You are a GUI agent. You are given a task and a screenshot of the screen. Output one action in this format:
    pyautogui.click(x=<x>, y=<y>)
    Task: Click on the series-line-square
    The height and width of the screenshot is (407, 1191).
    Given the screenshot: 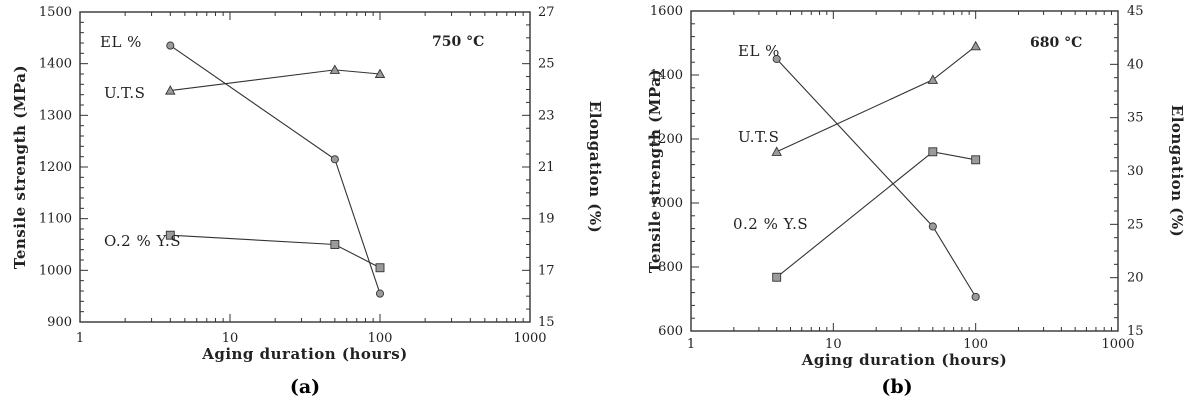 What is the action you would take?
    pyautogui.click(x=275, y=251)
    